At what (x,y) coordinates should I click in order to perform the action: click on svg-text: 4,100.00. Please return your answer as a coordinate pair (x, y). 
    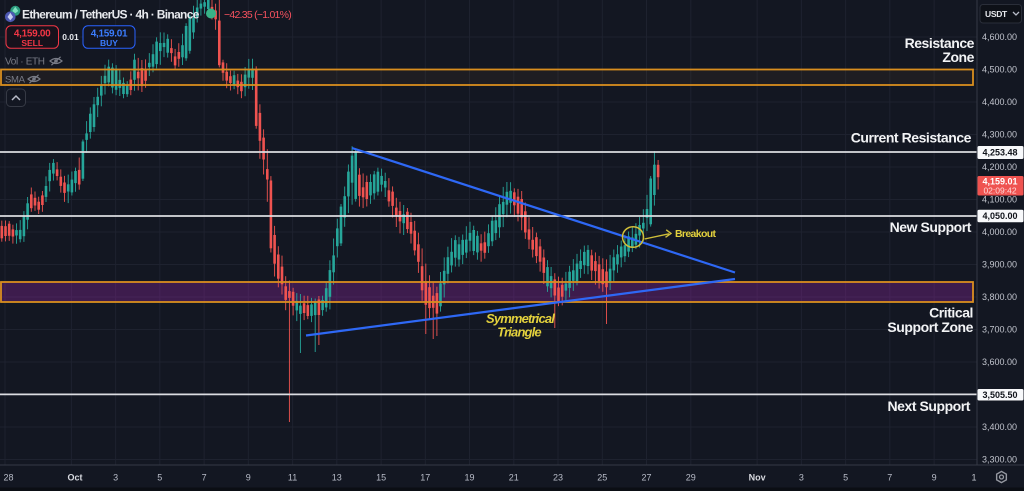
    Looking at the image, I should click on (999, 200).